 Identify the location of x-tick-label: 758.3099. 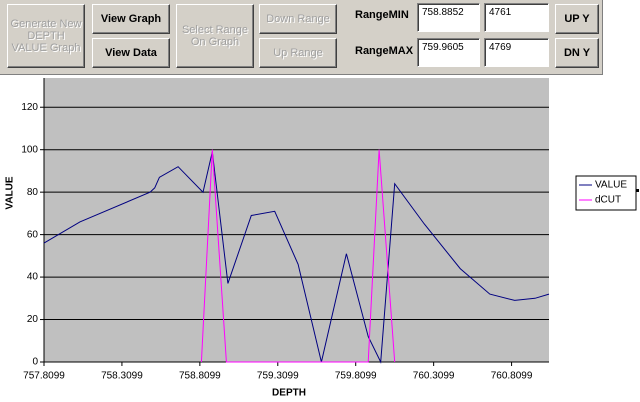
(122, 376).